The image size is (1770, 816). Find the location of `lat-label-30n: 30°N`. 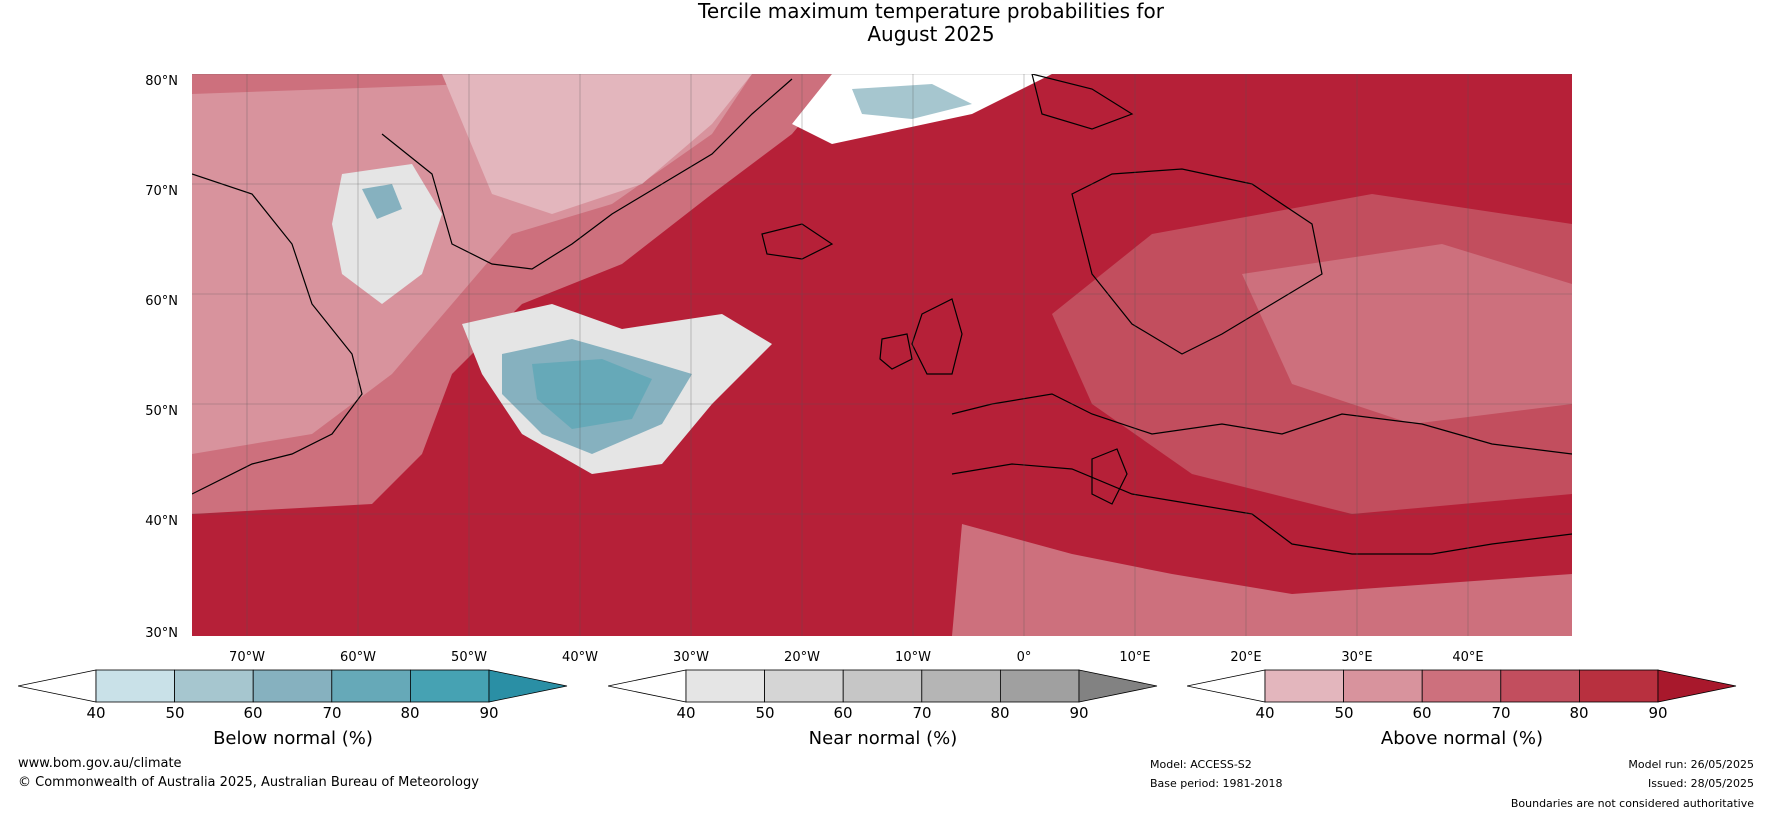

lat-label-30n: 30°N is located at coordinates (161, 633).